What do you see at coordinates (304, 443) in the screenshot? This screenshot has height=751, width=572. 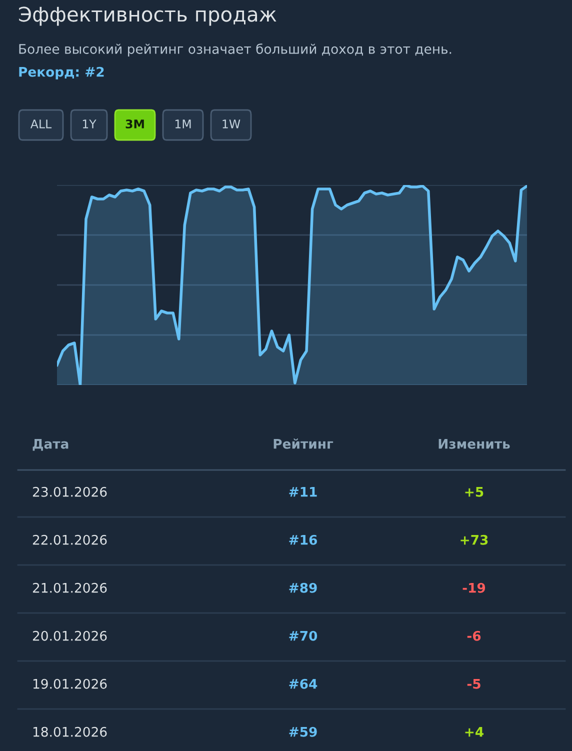 I see `text: Рейтинг` at bounding box center [304, 443].